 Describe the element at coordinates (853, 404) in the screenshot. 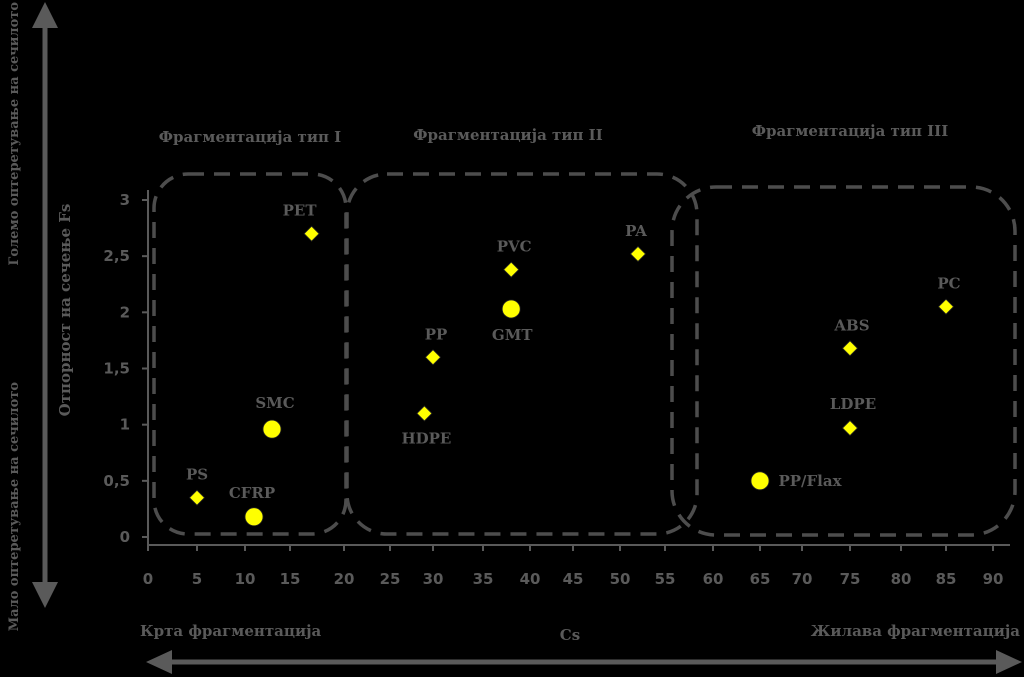

I see `point-label-ldpe: LDPE` at that location.